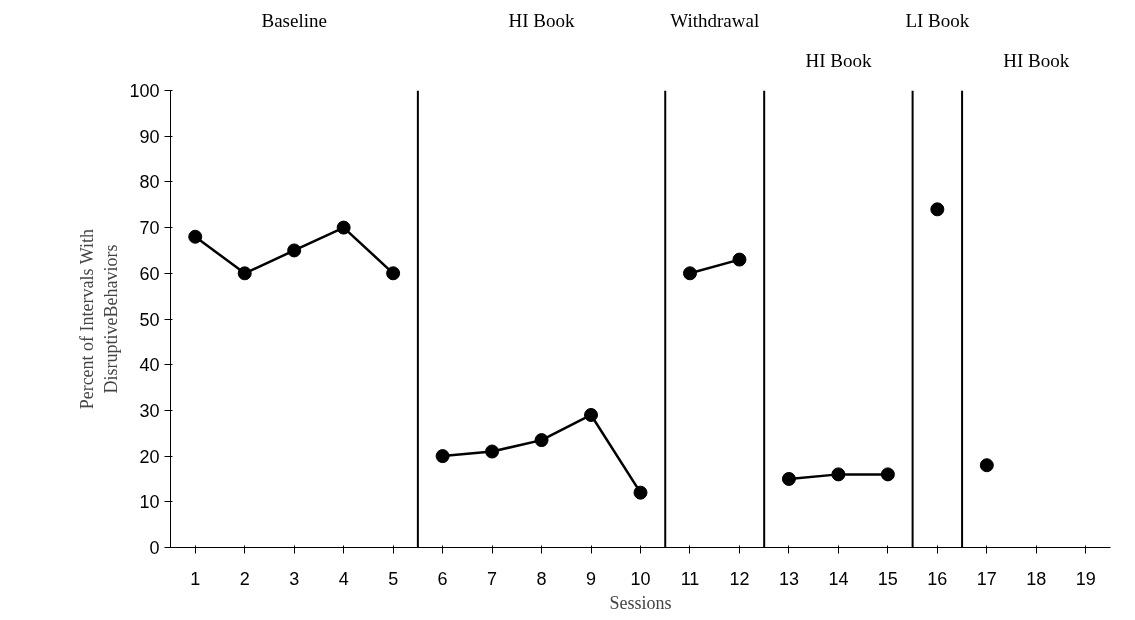 This screenshot has width=1135, height=620. I want to click on text: Withdrawal, so click(715, 20).